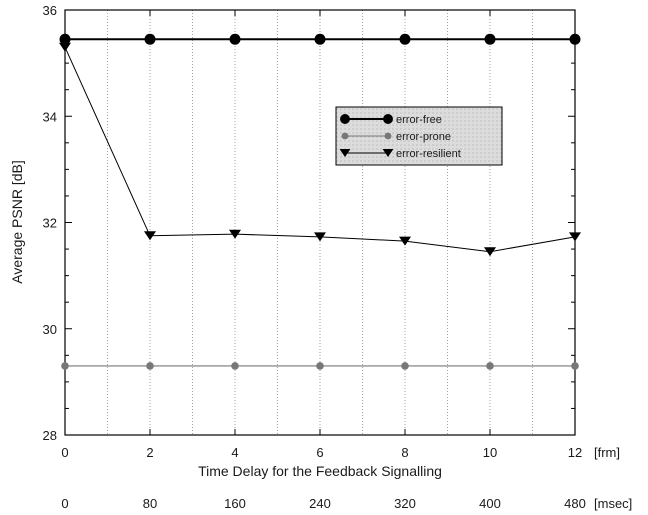  I want to click on legend: error-free error-prone error-resilient, so click(419, 136).